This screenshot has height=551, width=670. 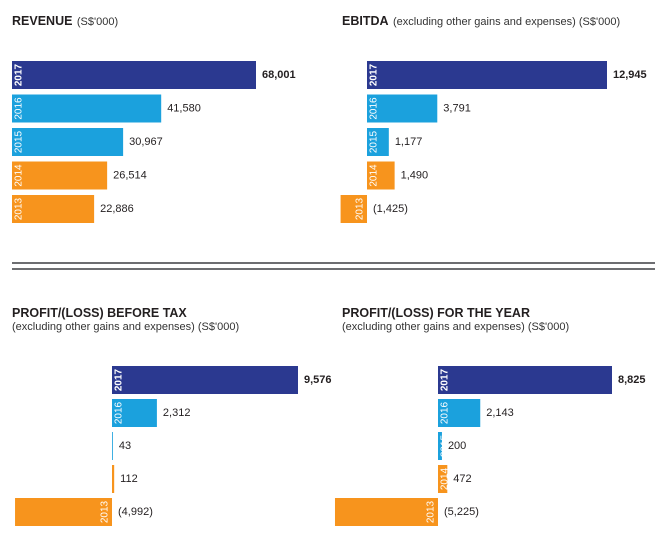 What do you see at coordinates (125, 446) in the screenshot?
I see `value-label: 43` at bounding box center [125, 446].